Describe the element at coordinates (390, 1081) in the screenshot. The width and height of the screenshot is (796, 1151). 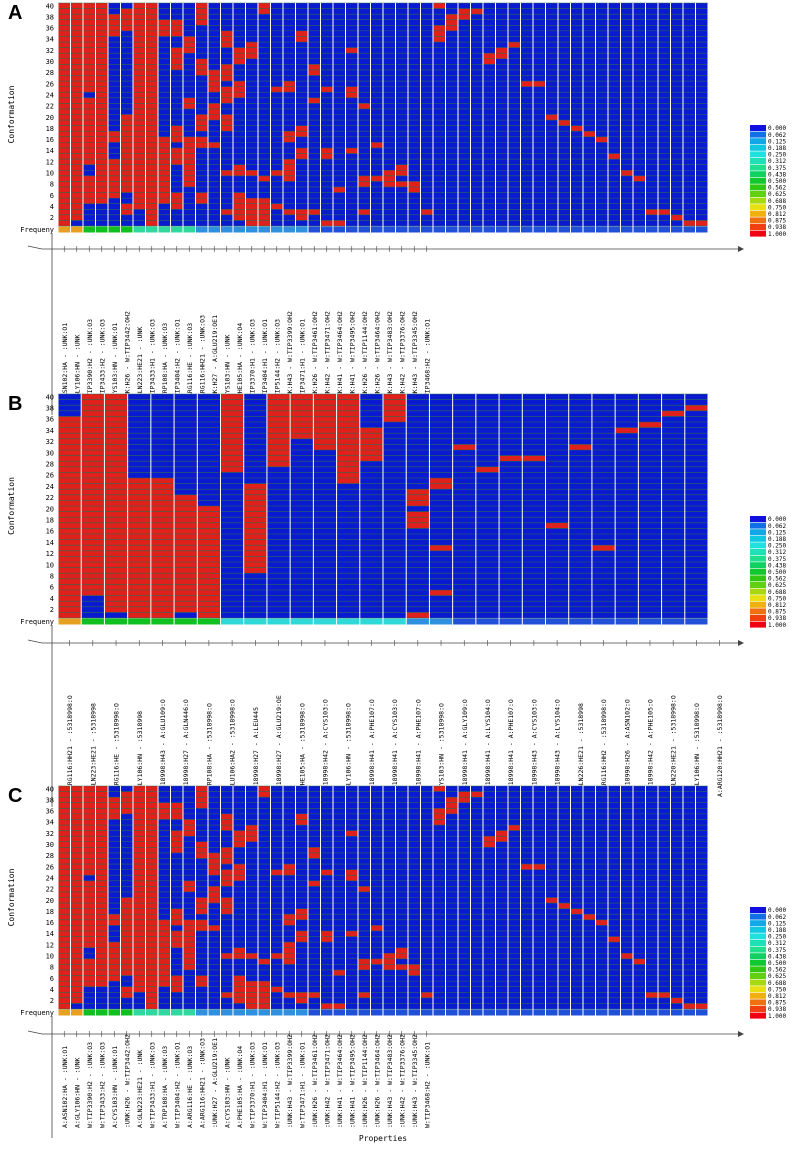
I see `x-category-label: :UNK:H43 - W:TIP3483:OH2` at that location.